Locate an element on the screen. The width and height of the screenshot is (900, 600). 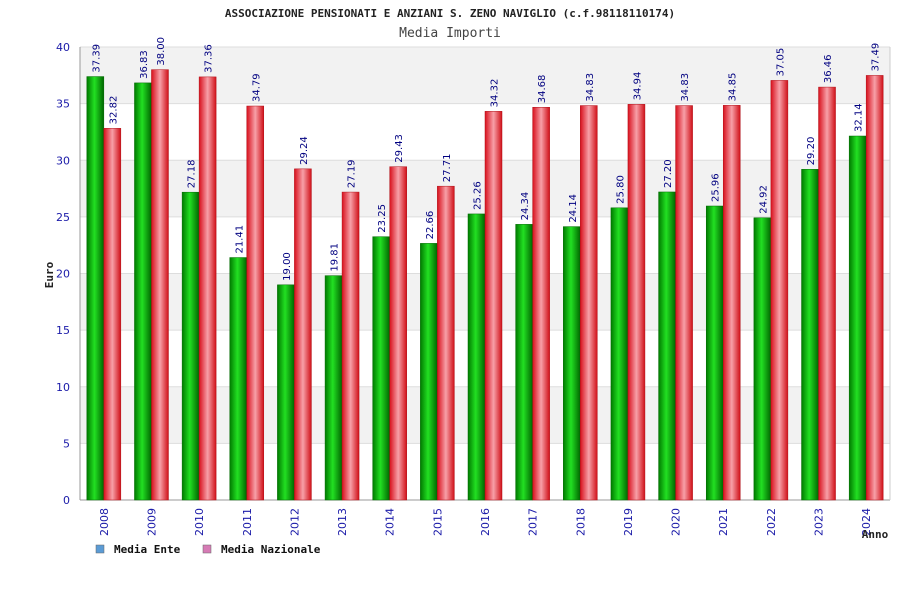
data-label: 25.26 is located at coordinates (478, 195).